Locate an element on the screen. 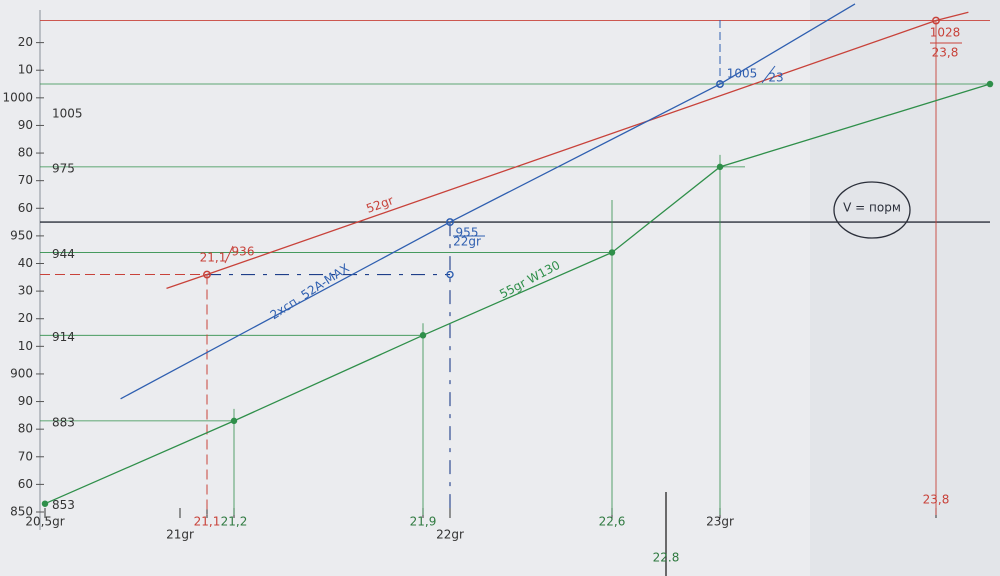 The height and width of the screenshot is (576, 1000). x-tick-label: 21,2 is located at coordinates (234, 522).